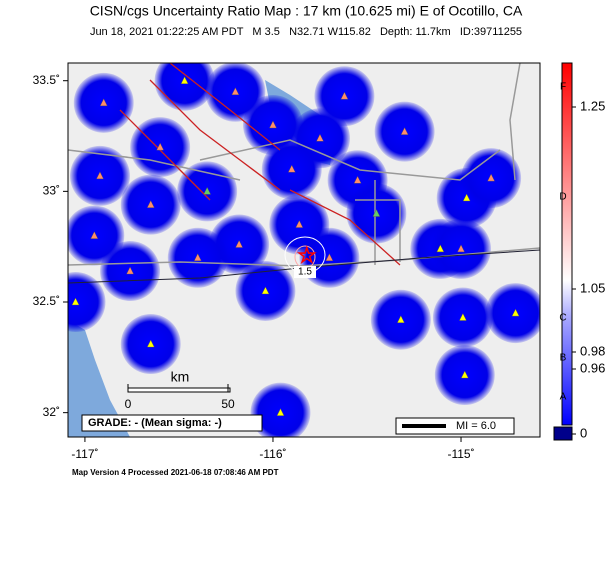 This screenshot has height=572, width=612. Describe the element at coordinates (476, 426) in the screenshot. I see `legend: MI = 6.0` at that location.